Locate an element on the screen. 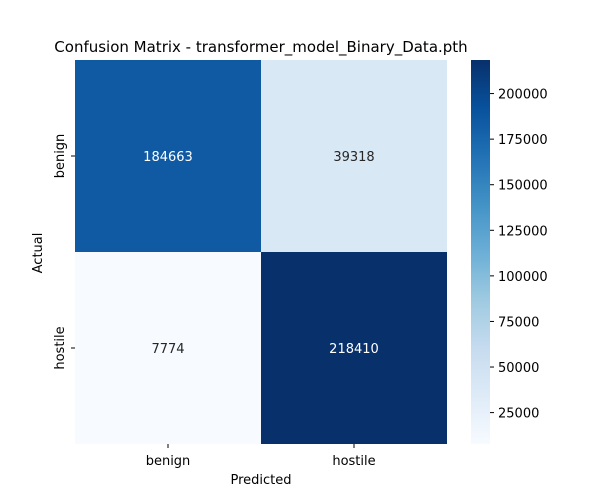  colorbar-tick-label: 25000 is located at coordinates (518, 414).